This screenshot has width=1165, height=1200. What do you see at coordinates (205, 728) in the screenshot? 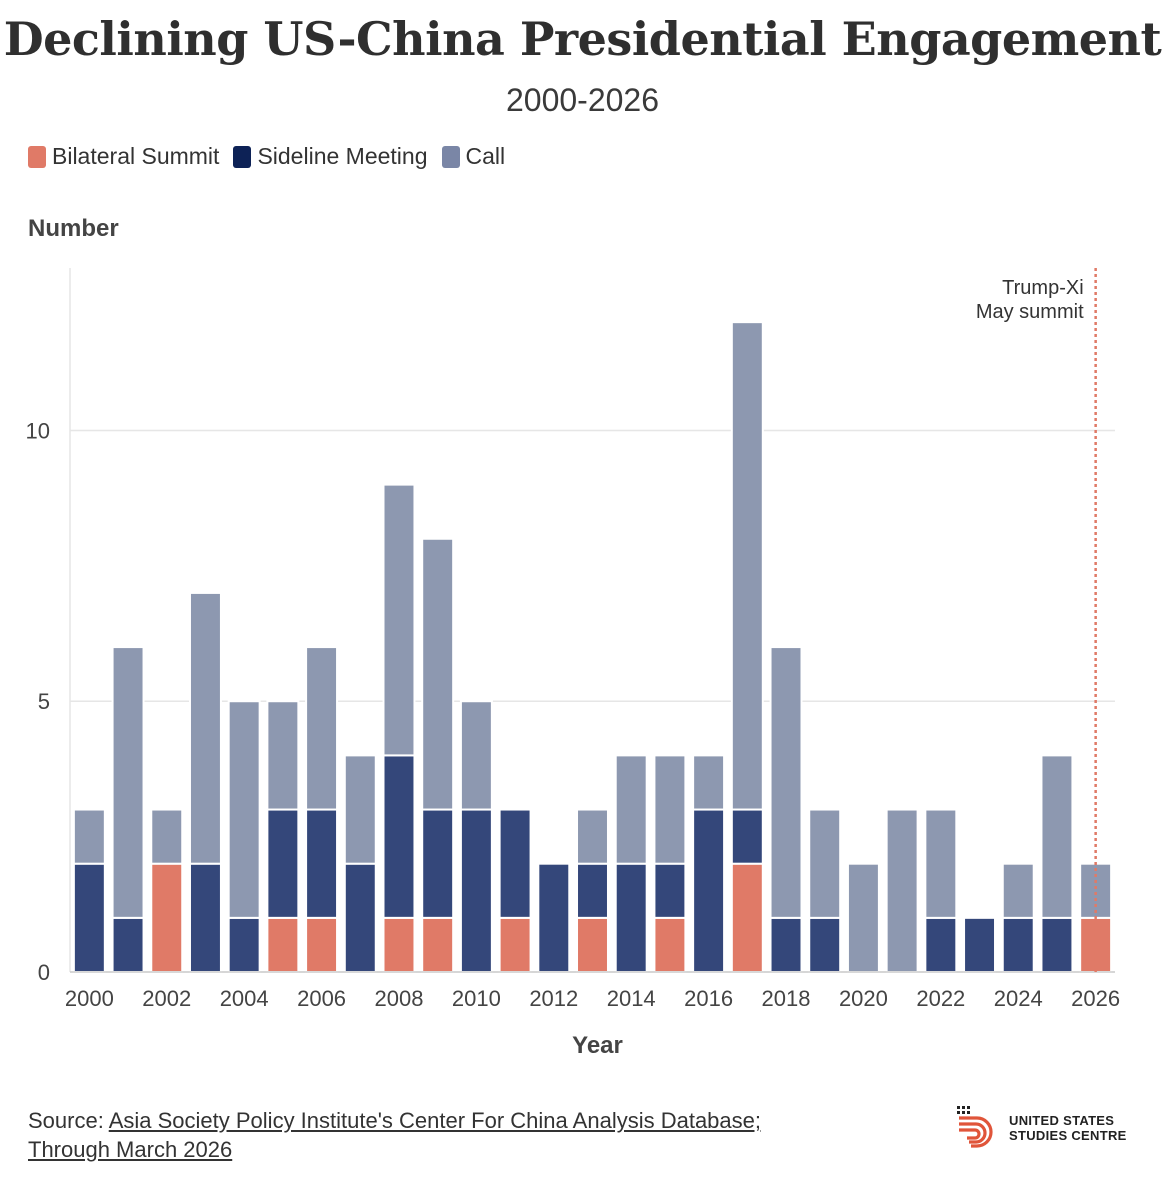
I see `bar-2003-call` at bounding box center [205, 728].